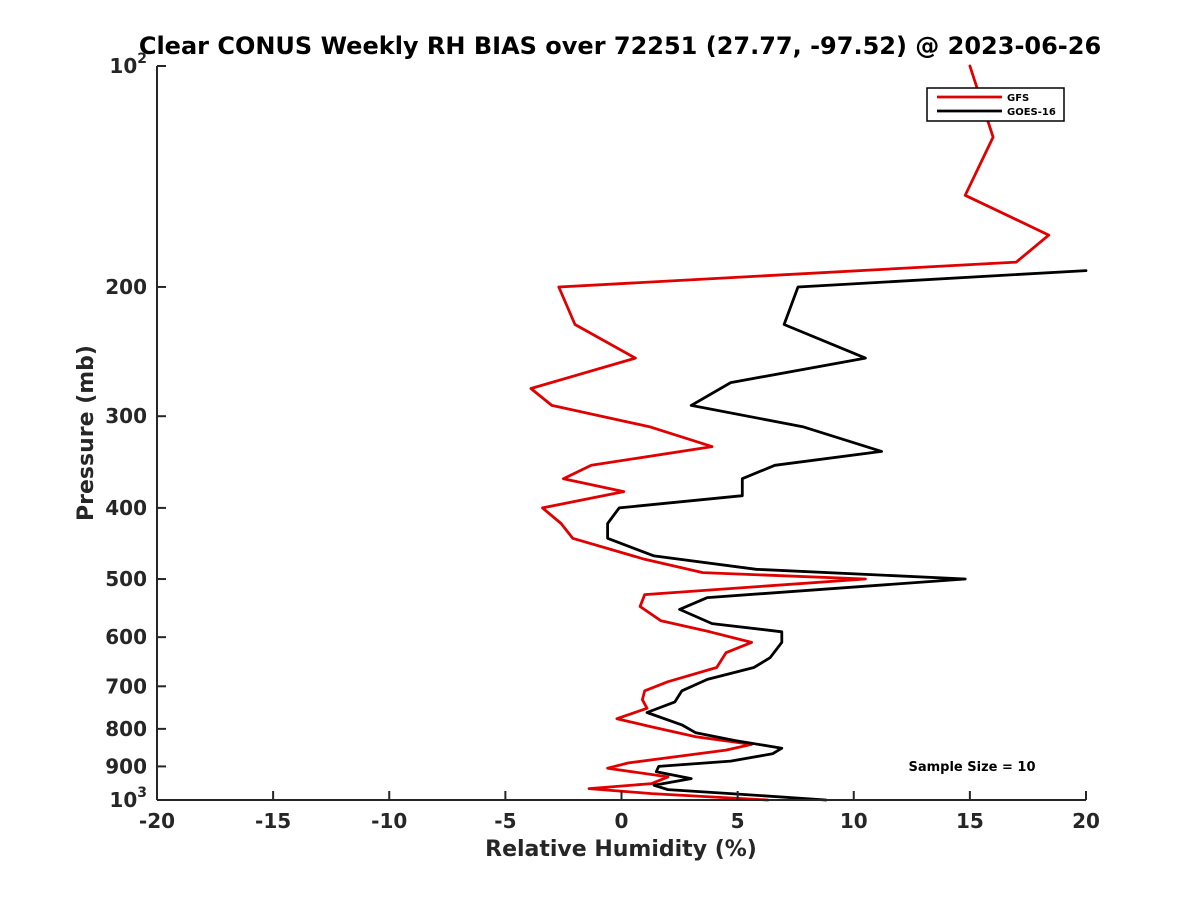 This screenshot has width=1200, height=900. I want to click on x-ticks: -20 -15 -10 -5 0 5 10 15 20, so click(619, 812).